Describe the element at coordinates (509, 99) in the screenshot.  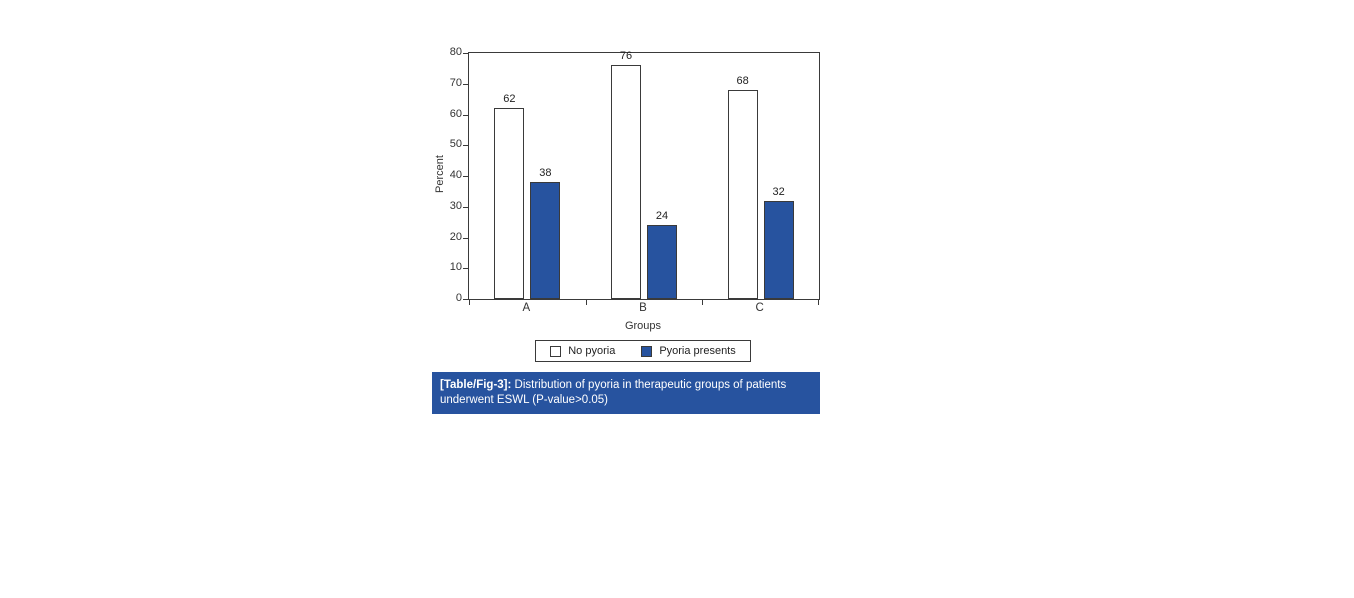
I see `bar-value-label: 62` at that location.